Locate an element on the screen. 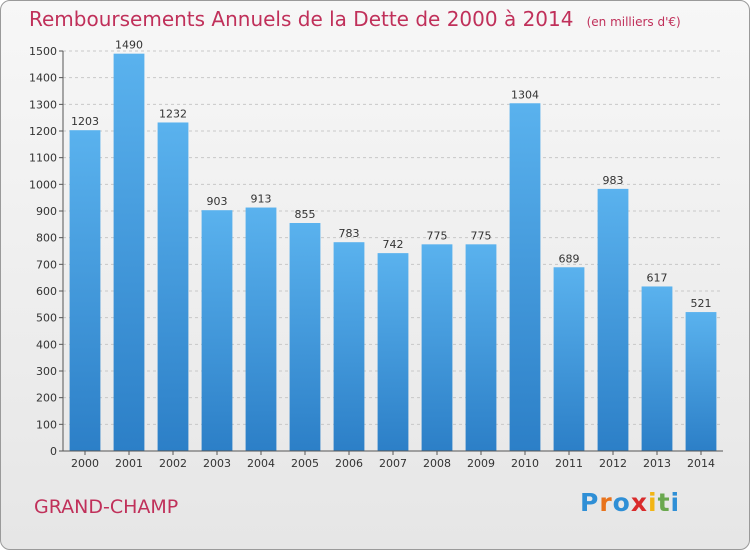 Image resolution: width=750 pixels, height=550 pixels. data-label-2014: 521 is located at coordinates (701, 303).